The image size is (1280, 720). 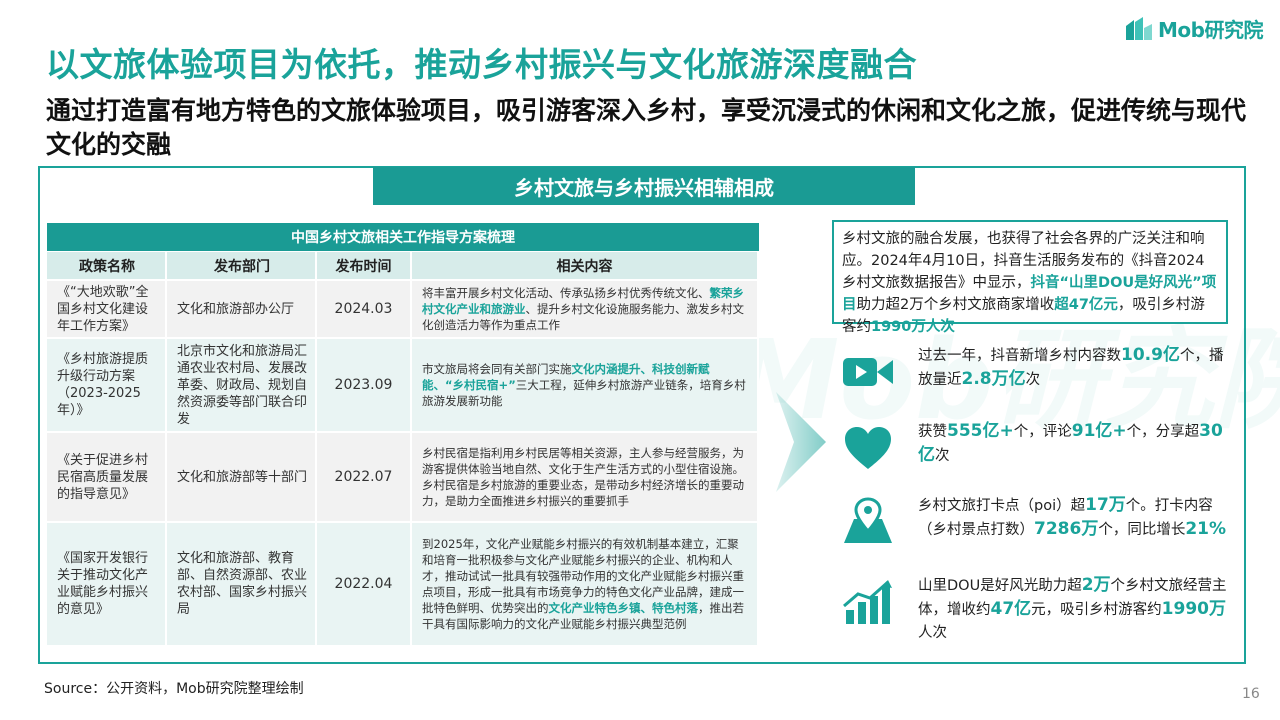 I want to click on highlight-text: 文化产业特色乡镇、特色村落, so click(x=623, y=608).